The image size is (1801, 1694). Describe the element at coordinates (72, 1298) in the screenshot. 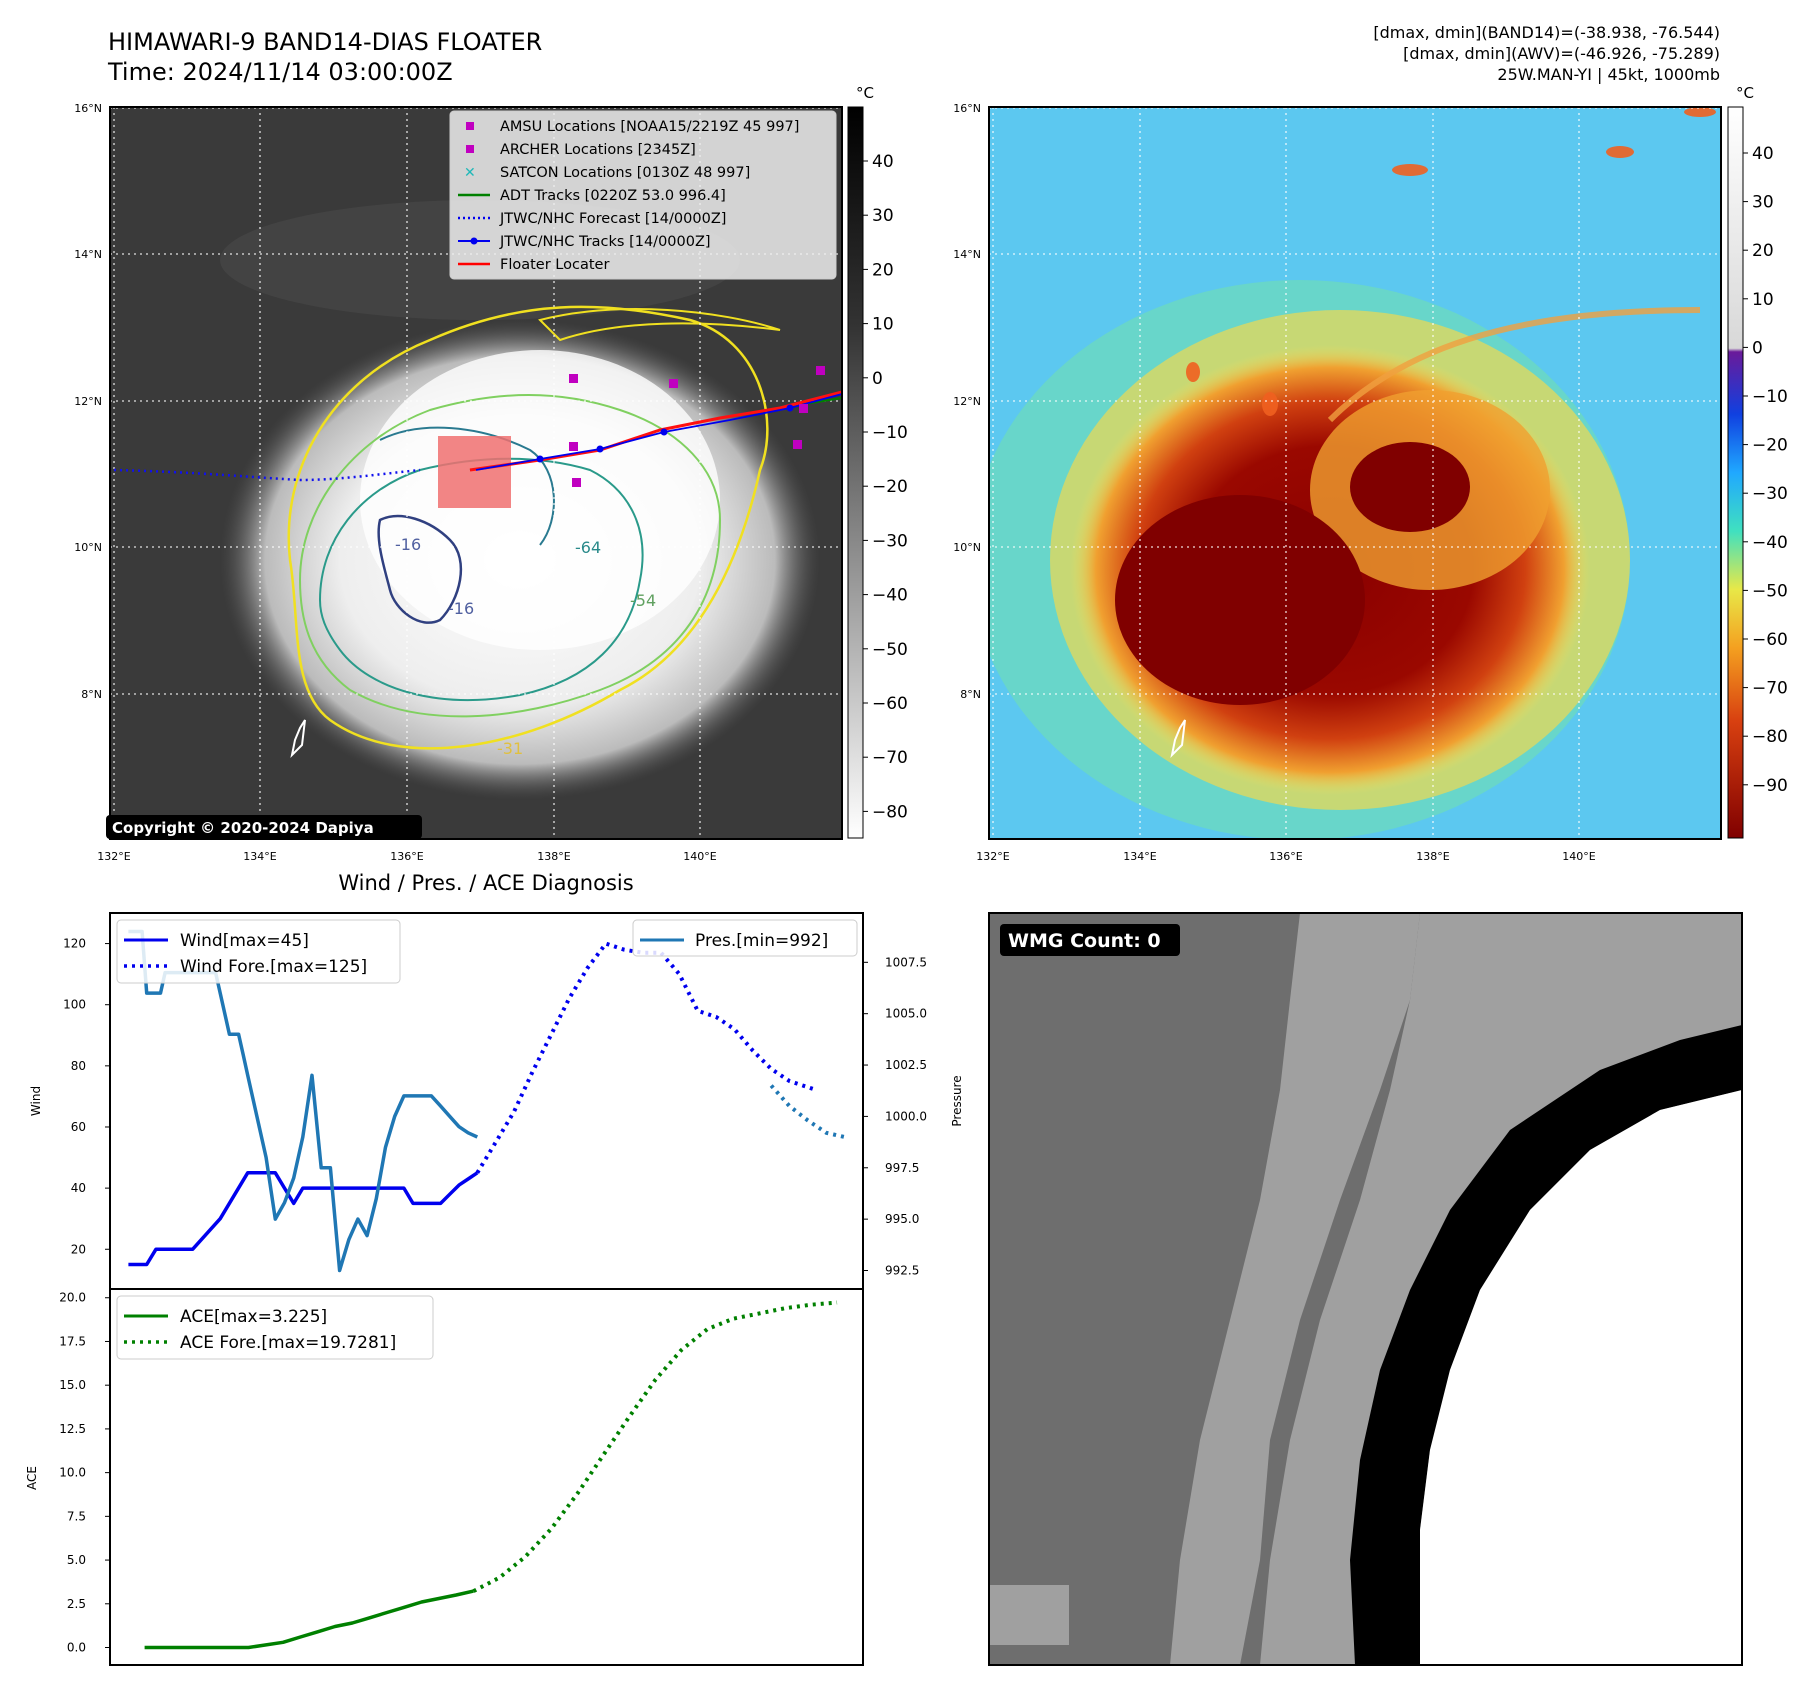

I see `ace-tick-label: 20.0` at that location.